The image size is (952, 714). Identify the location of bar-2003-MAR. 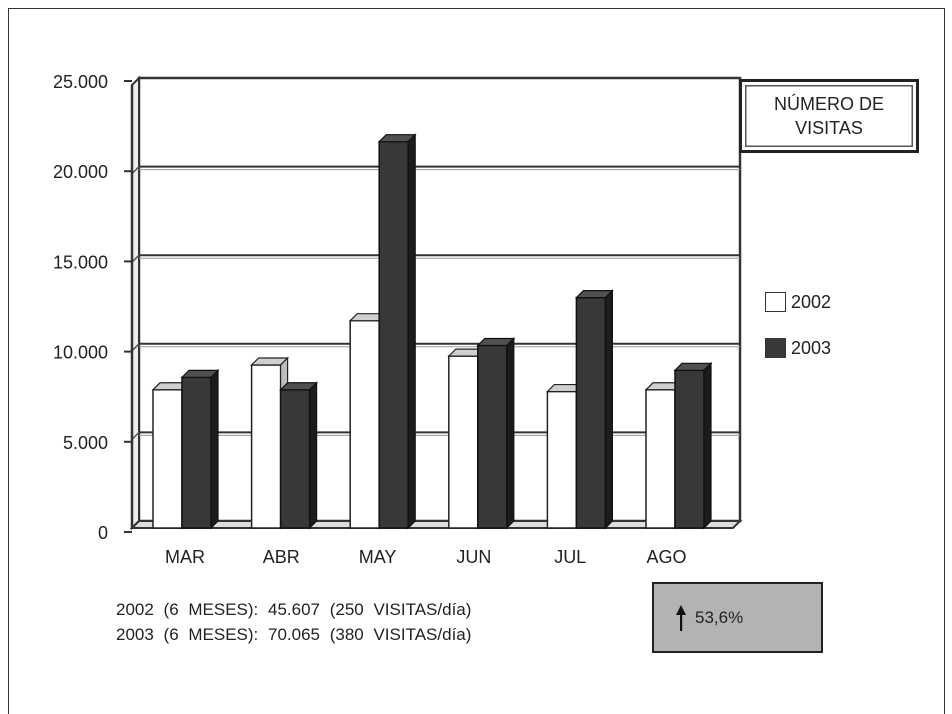
(200, 449).